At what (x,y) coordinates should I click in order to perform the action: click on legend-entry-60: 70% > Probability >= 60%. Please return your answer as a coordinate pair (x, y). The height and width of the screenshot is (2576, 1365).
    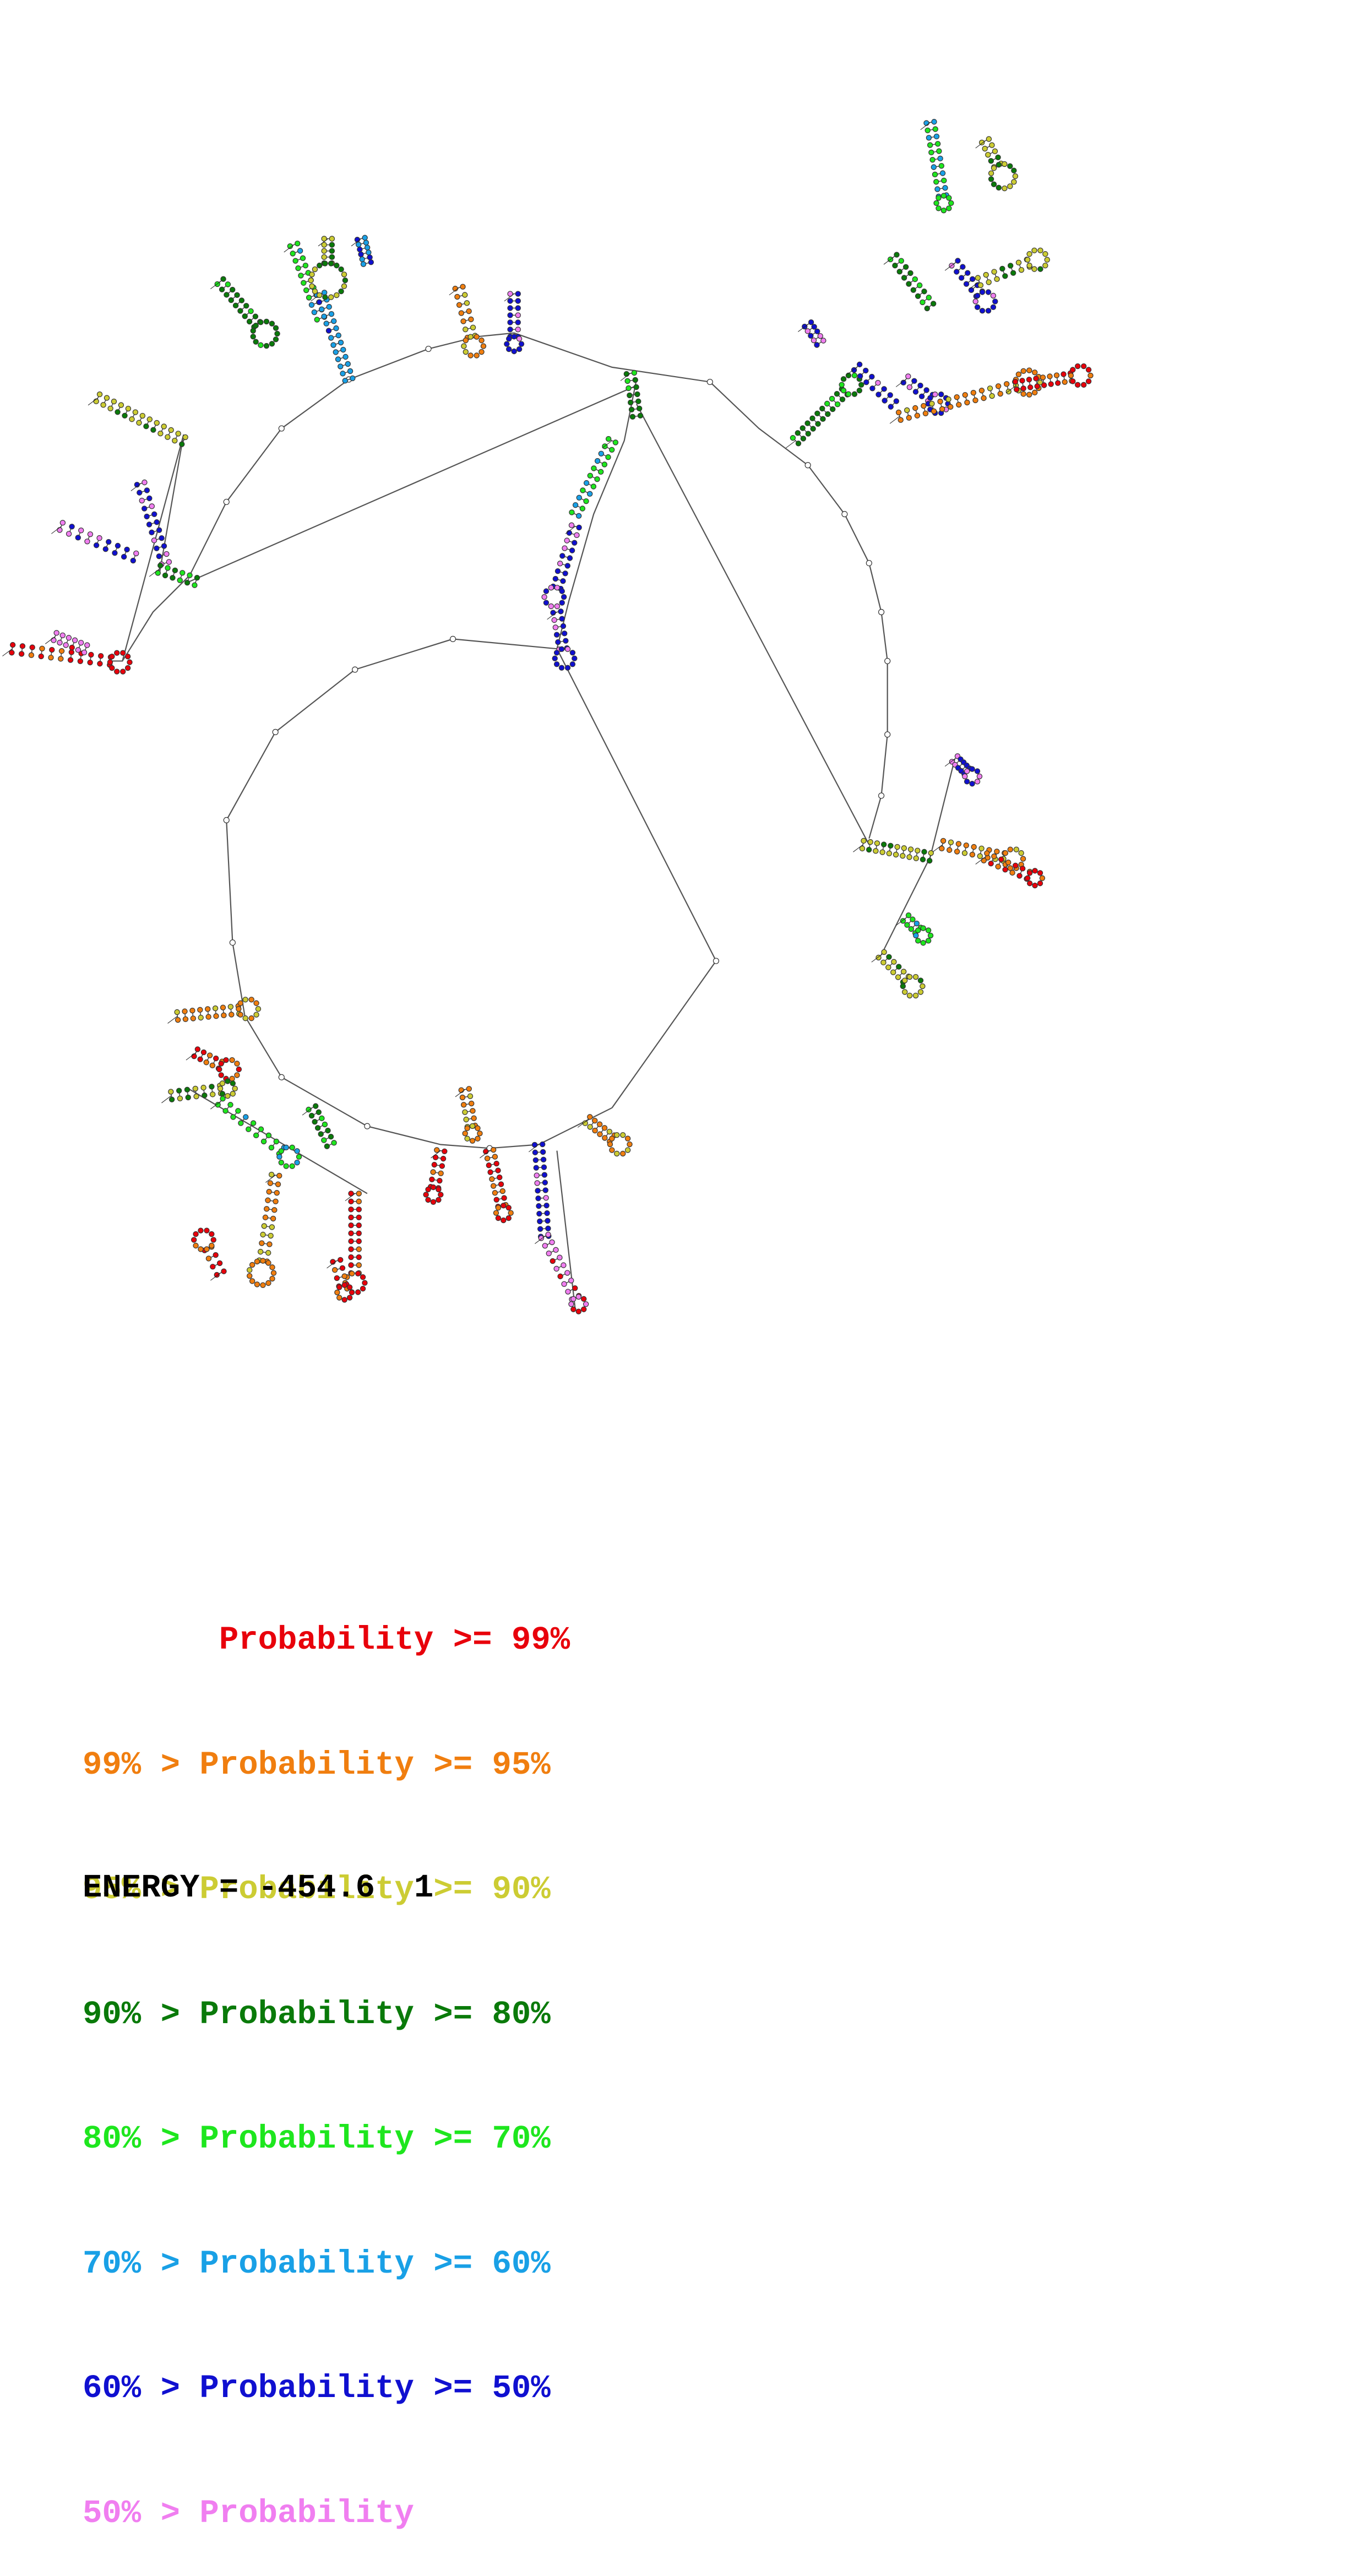
    Looking at the image, I should click on (317, 2263).